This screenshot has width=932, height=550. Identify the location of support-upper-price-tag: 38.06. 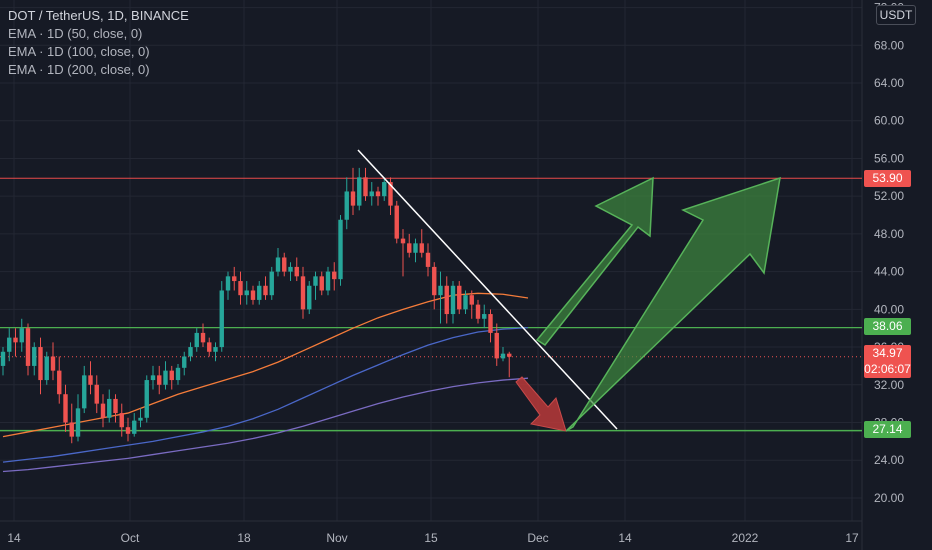
(887, 326).